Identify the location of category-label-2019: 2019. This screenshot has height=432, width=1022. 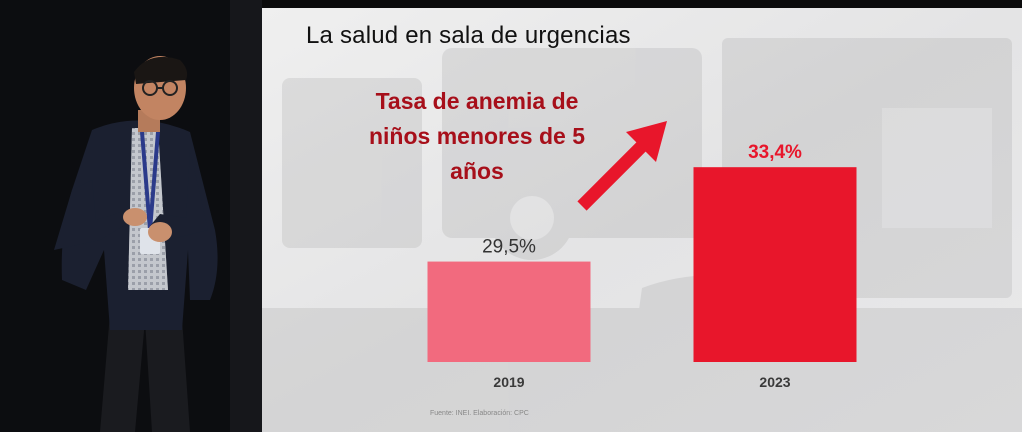
(508, 382).